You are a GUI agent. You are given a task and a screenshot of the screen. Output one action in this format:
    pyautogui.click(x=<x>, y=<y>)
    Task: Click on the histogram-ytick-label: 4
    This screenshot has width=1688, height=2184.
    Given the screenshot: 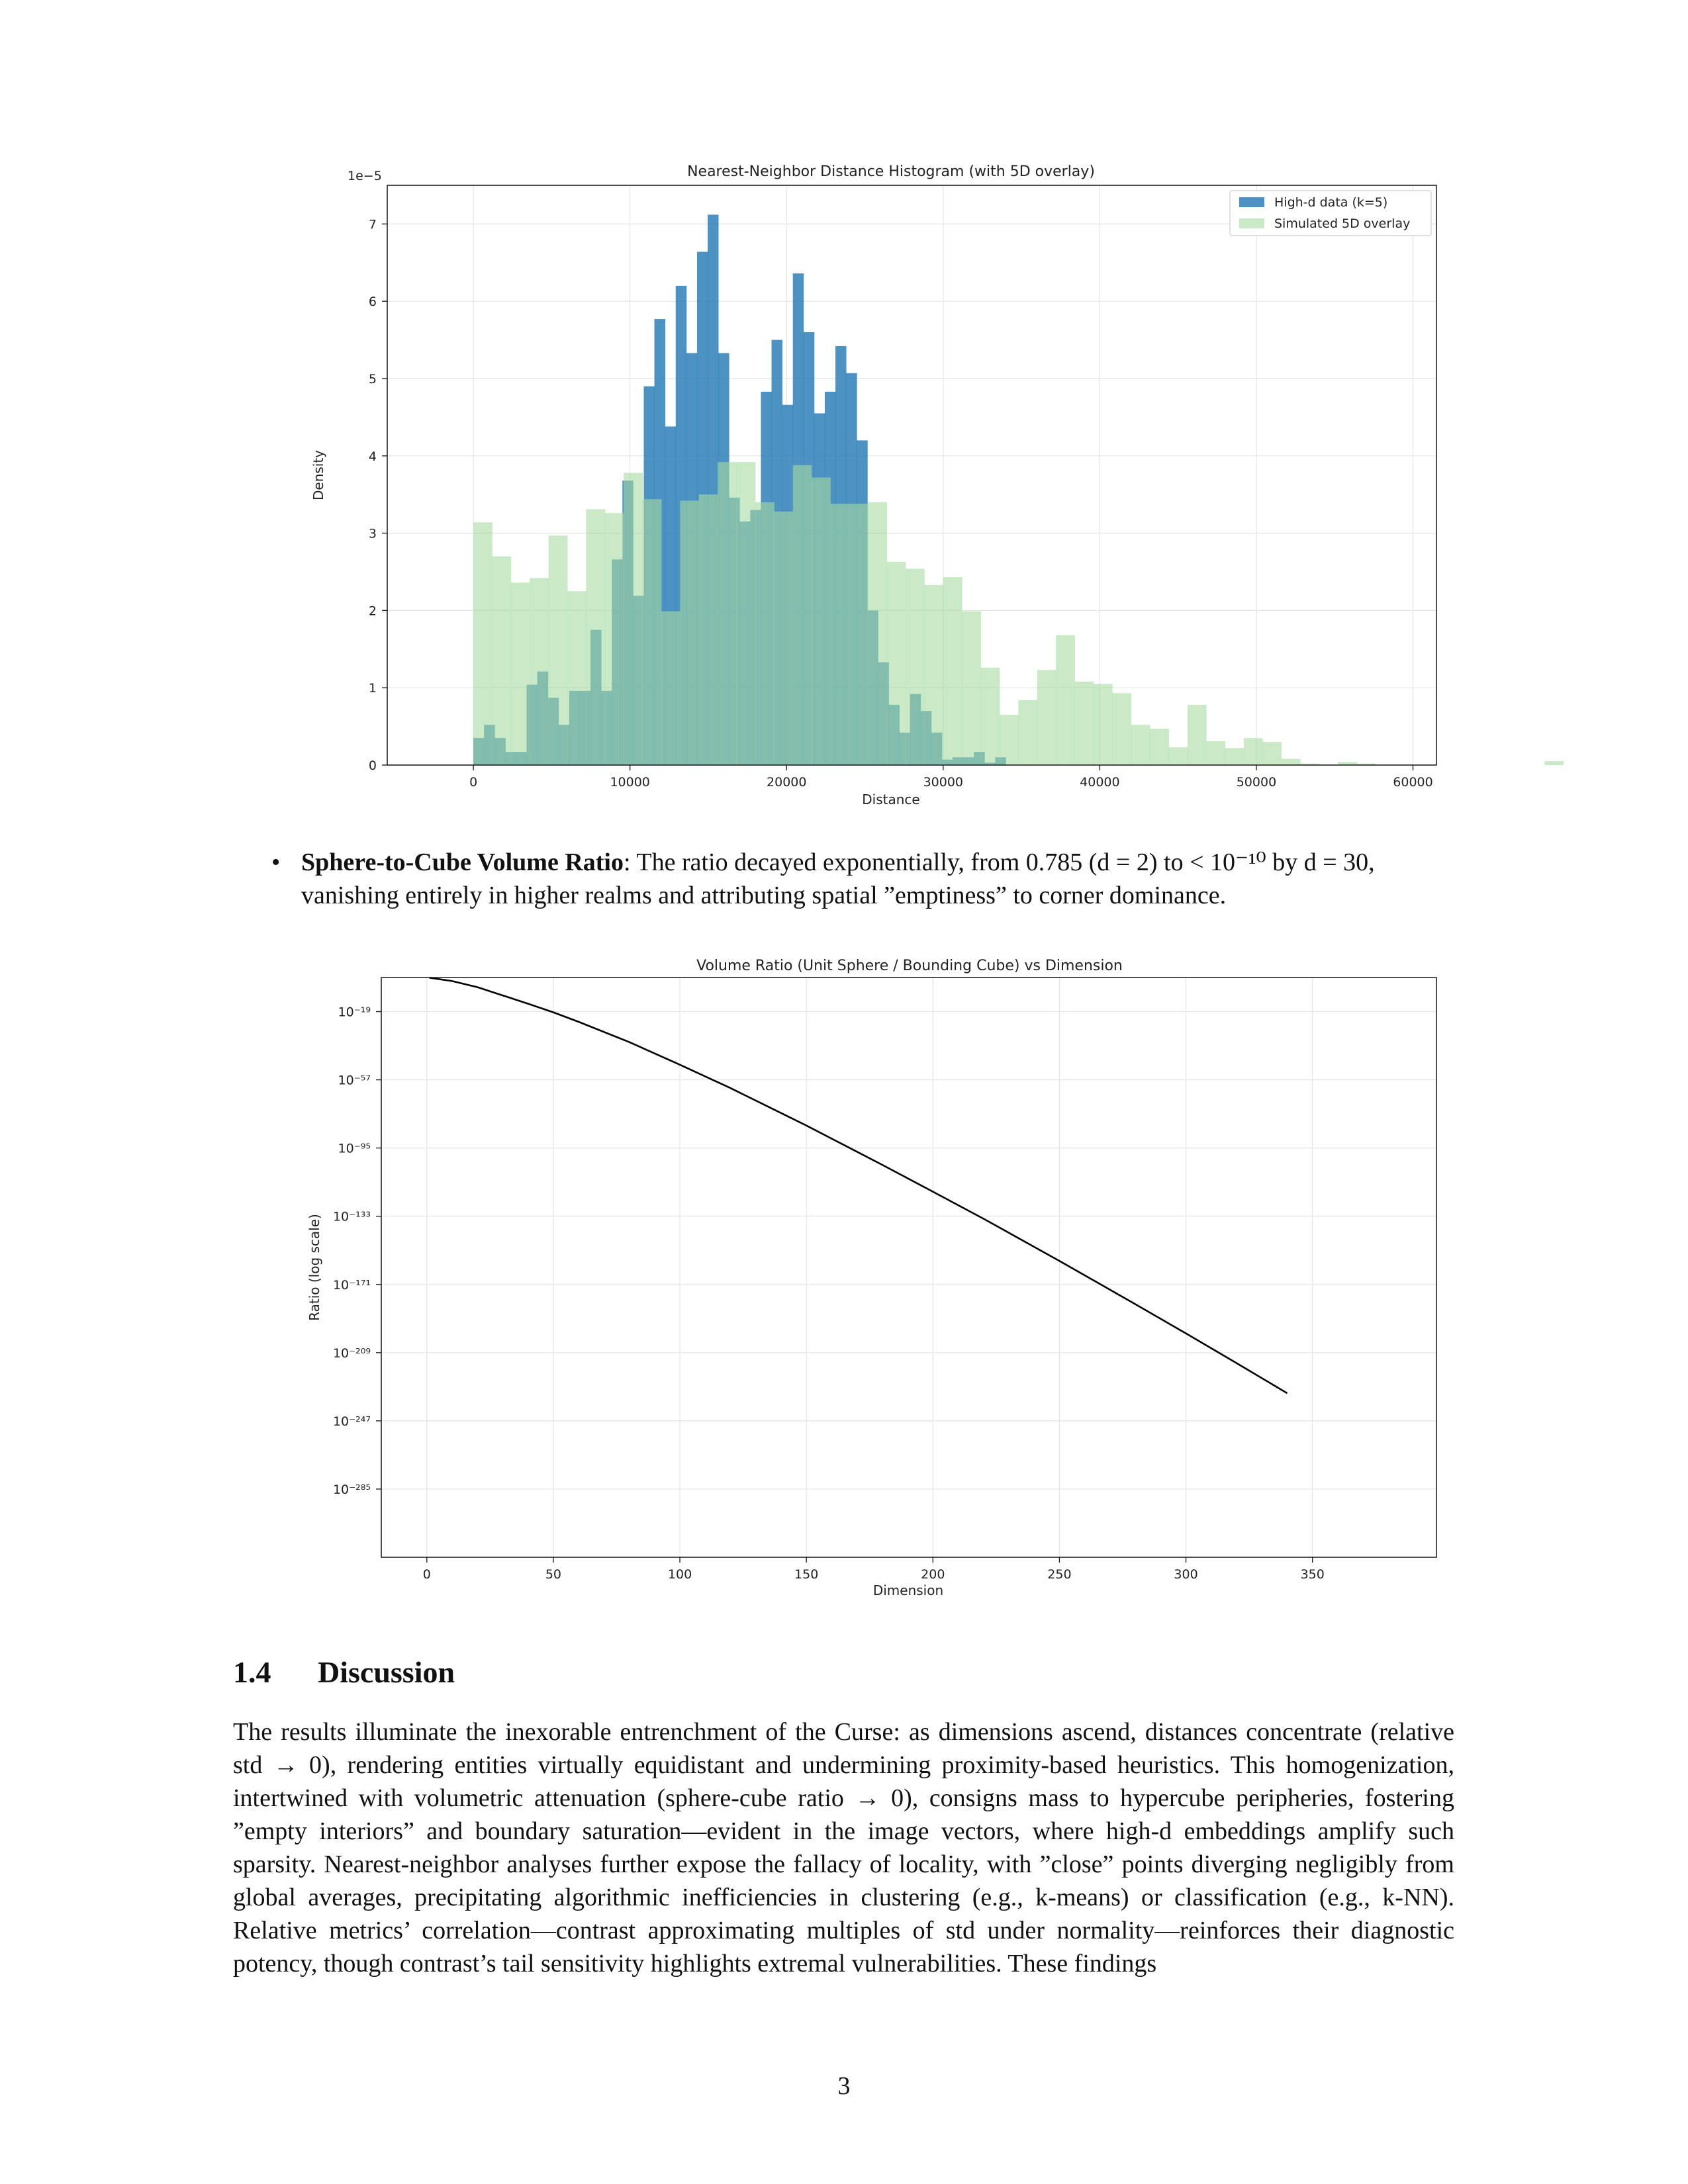 What is the action you would take?
    pyautogui.click(x=373, y=456)
    